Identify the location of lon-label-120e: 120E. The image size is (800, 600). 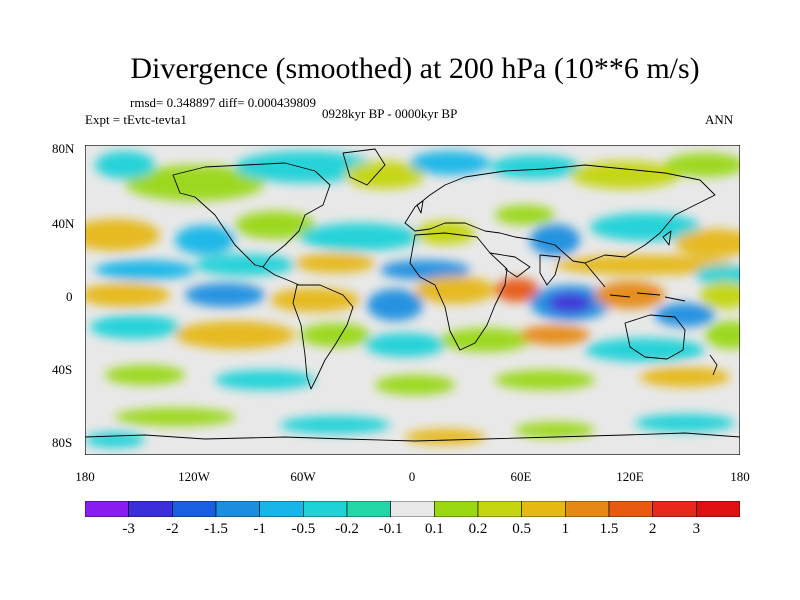
(630, 476).